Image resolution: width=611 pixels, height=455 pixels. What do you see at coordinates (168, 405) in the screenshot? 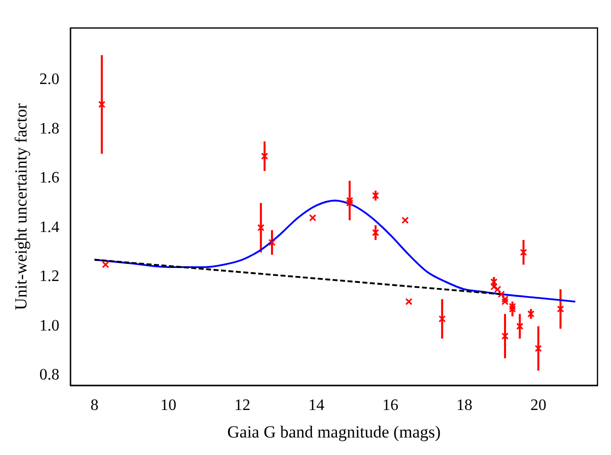
I see `x-tick-label: 10` at bounding box center [168, 405].